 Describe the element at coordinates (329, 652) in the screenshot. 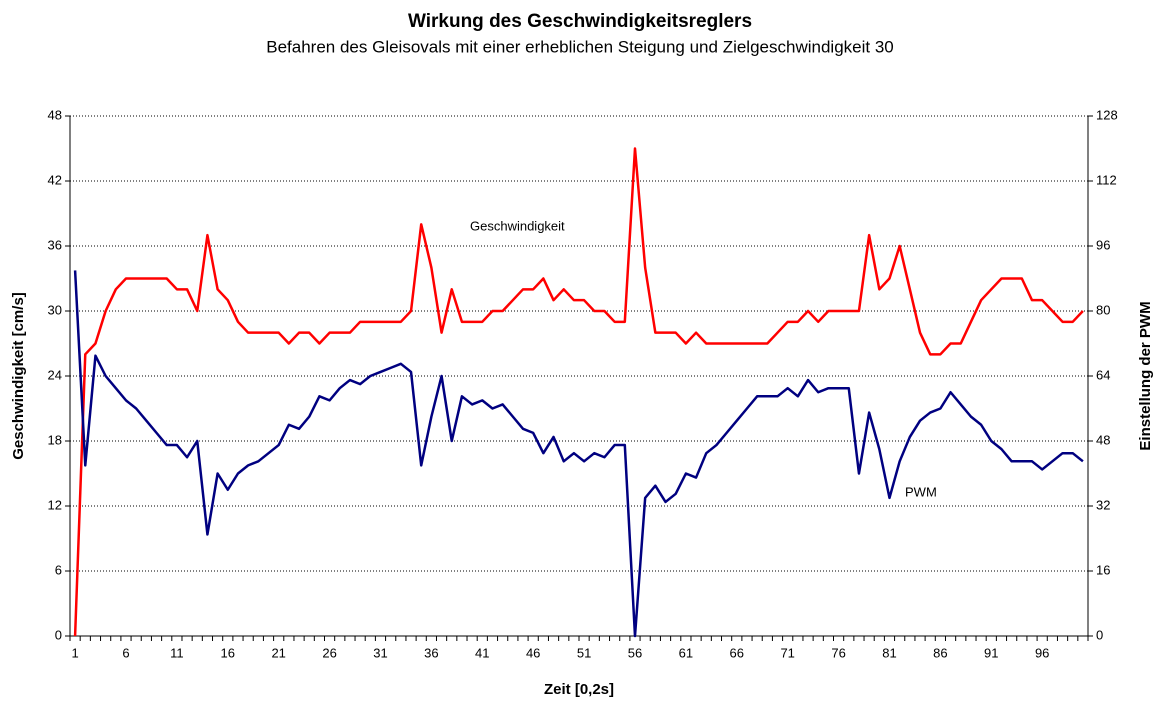

I see `x-tick-label: 26` at that location.